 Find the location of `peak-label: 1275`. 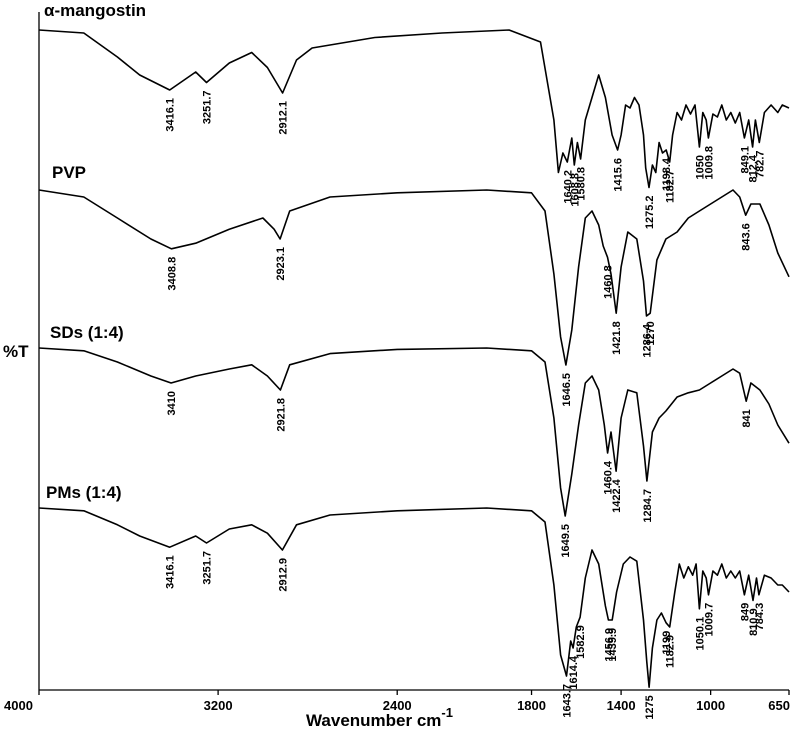

peak-label: 1275 is located at coordinates (650, 707).